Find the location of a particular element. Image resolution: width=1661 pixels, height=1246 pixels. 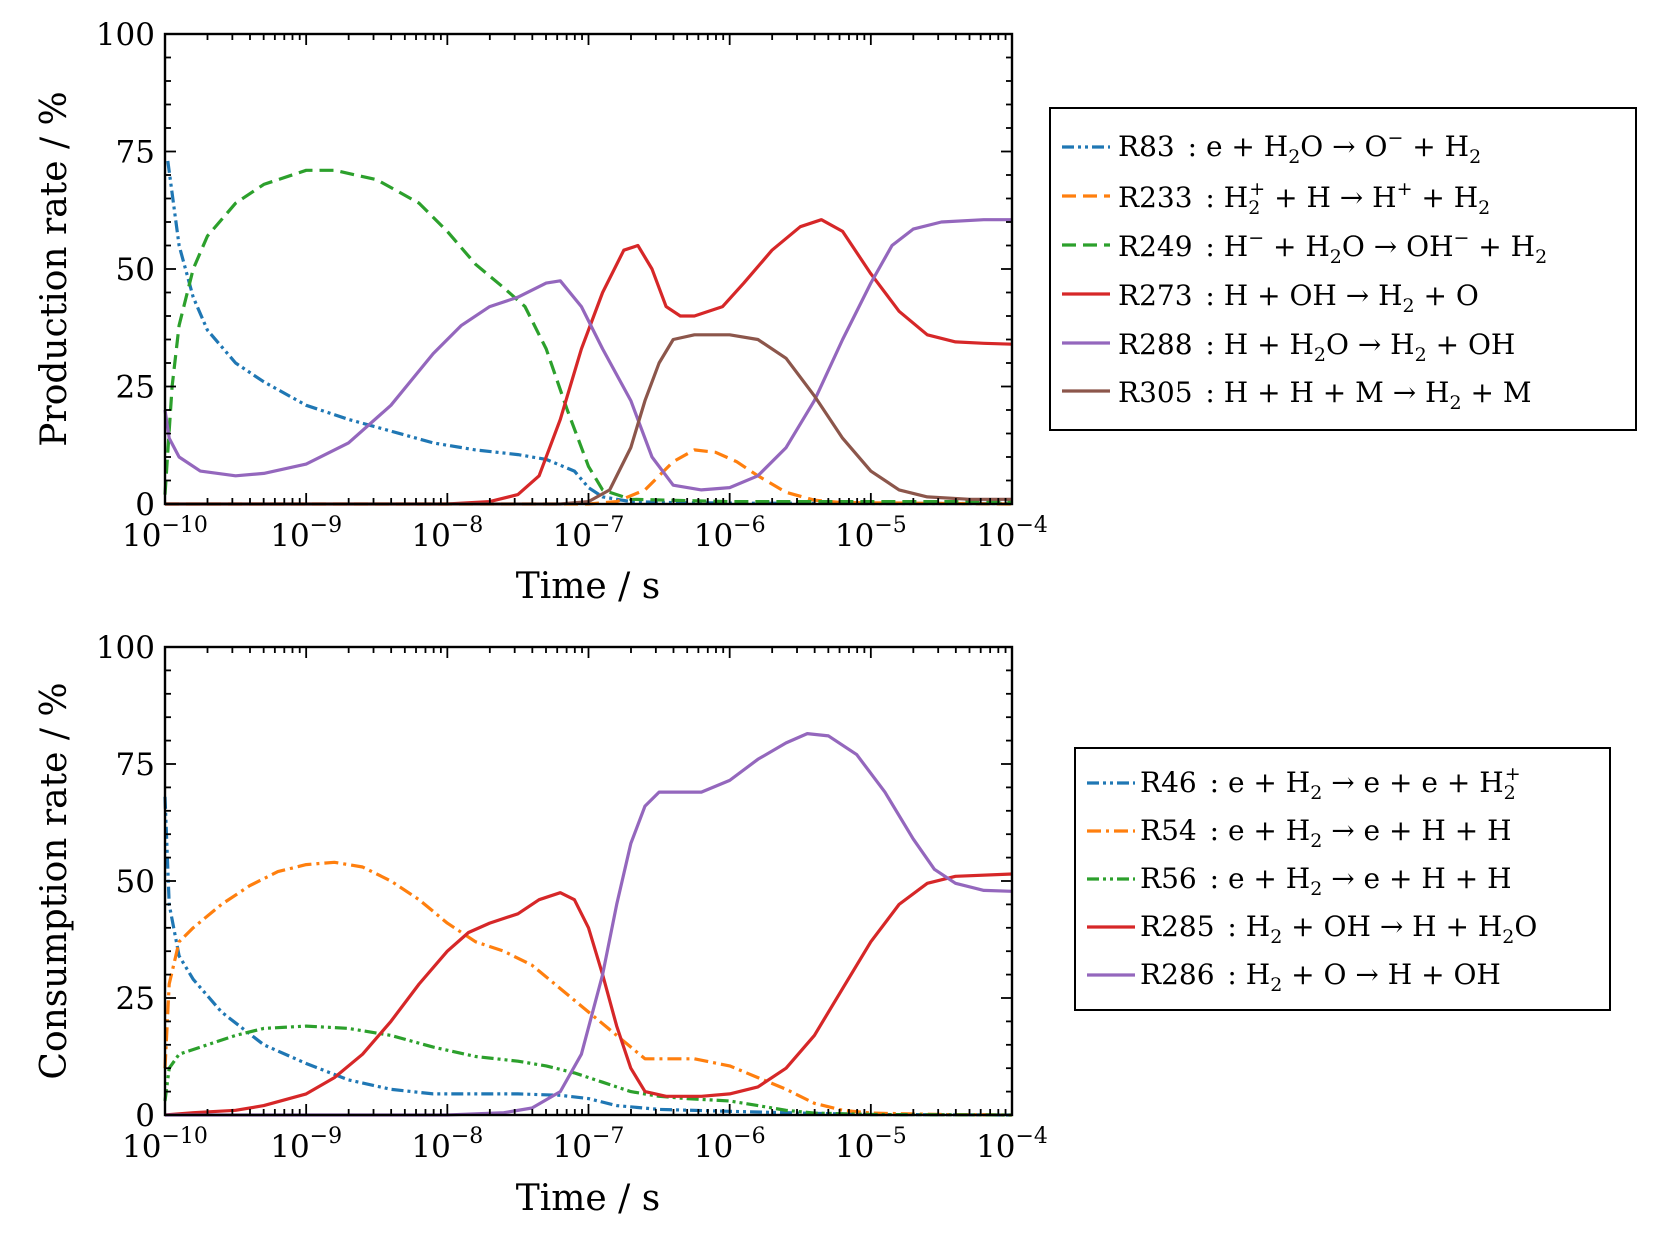

legend-entry-r83: R83 : e + H2O → O− + H2 is located at coordinates (1299, 147).